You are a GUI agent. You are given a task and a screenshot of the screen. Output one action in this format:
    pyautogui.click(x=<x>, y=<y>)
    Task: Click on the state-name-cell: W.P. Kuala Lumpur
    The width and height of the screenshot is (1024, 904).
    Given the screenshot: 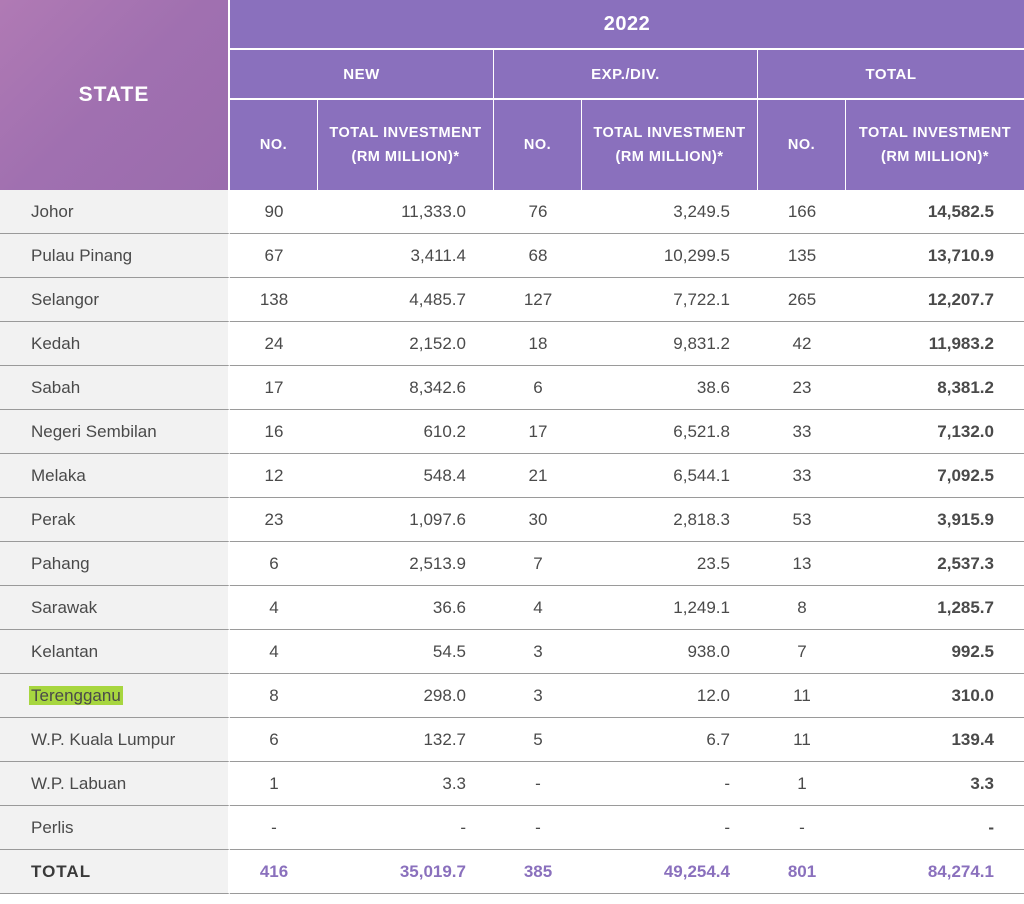 What is the action you would take?
    pyautogui.click(x=115, y=740)
    